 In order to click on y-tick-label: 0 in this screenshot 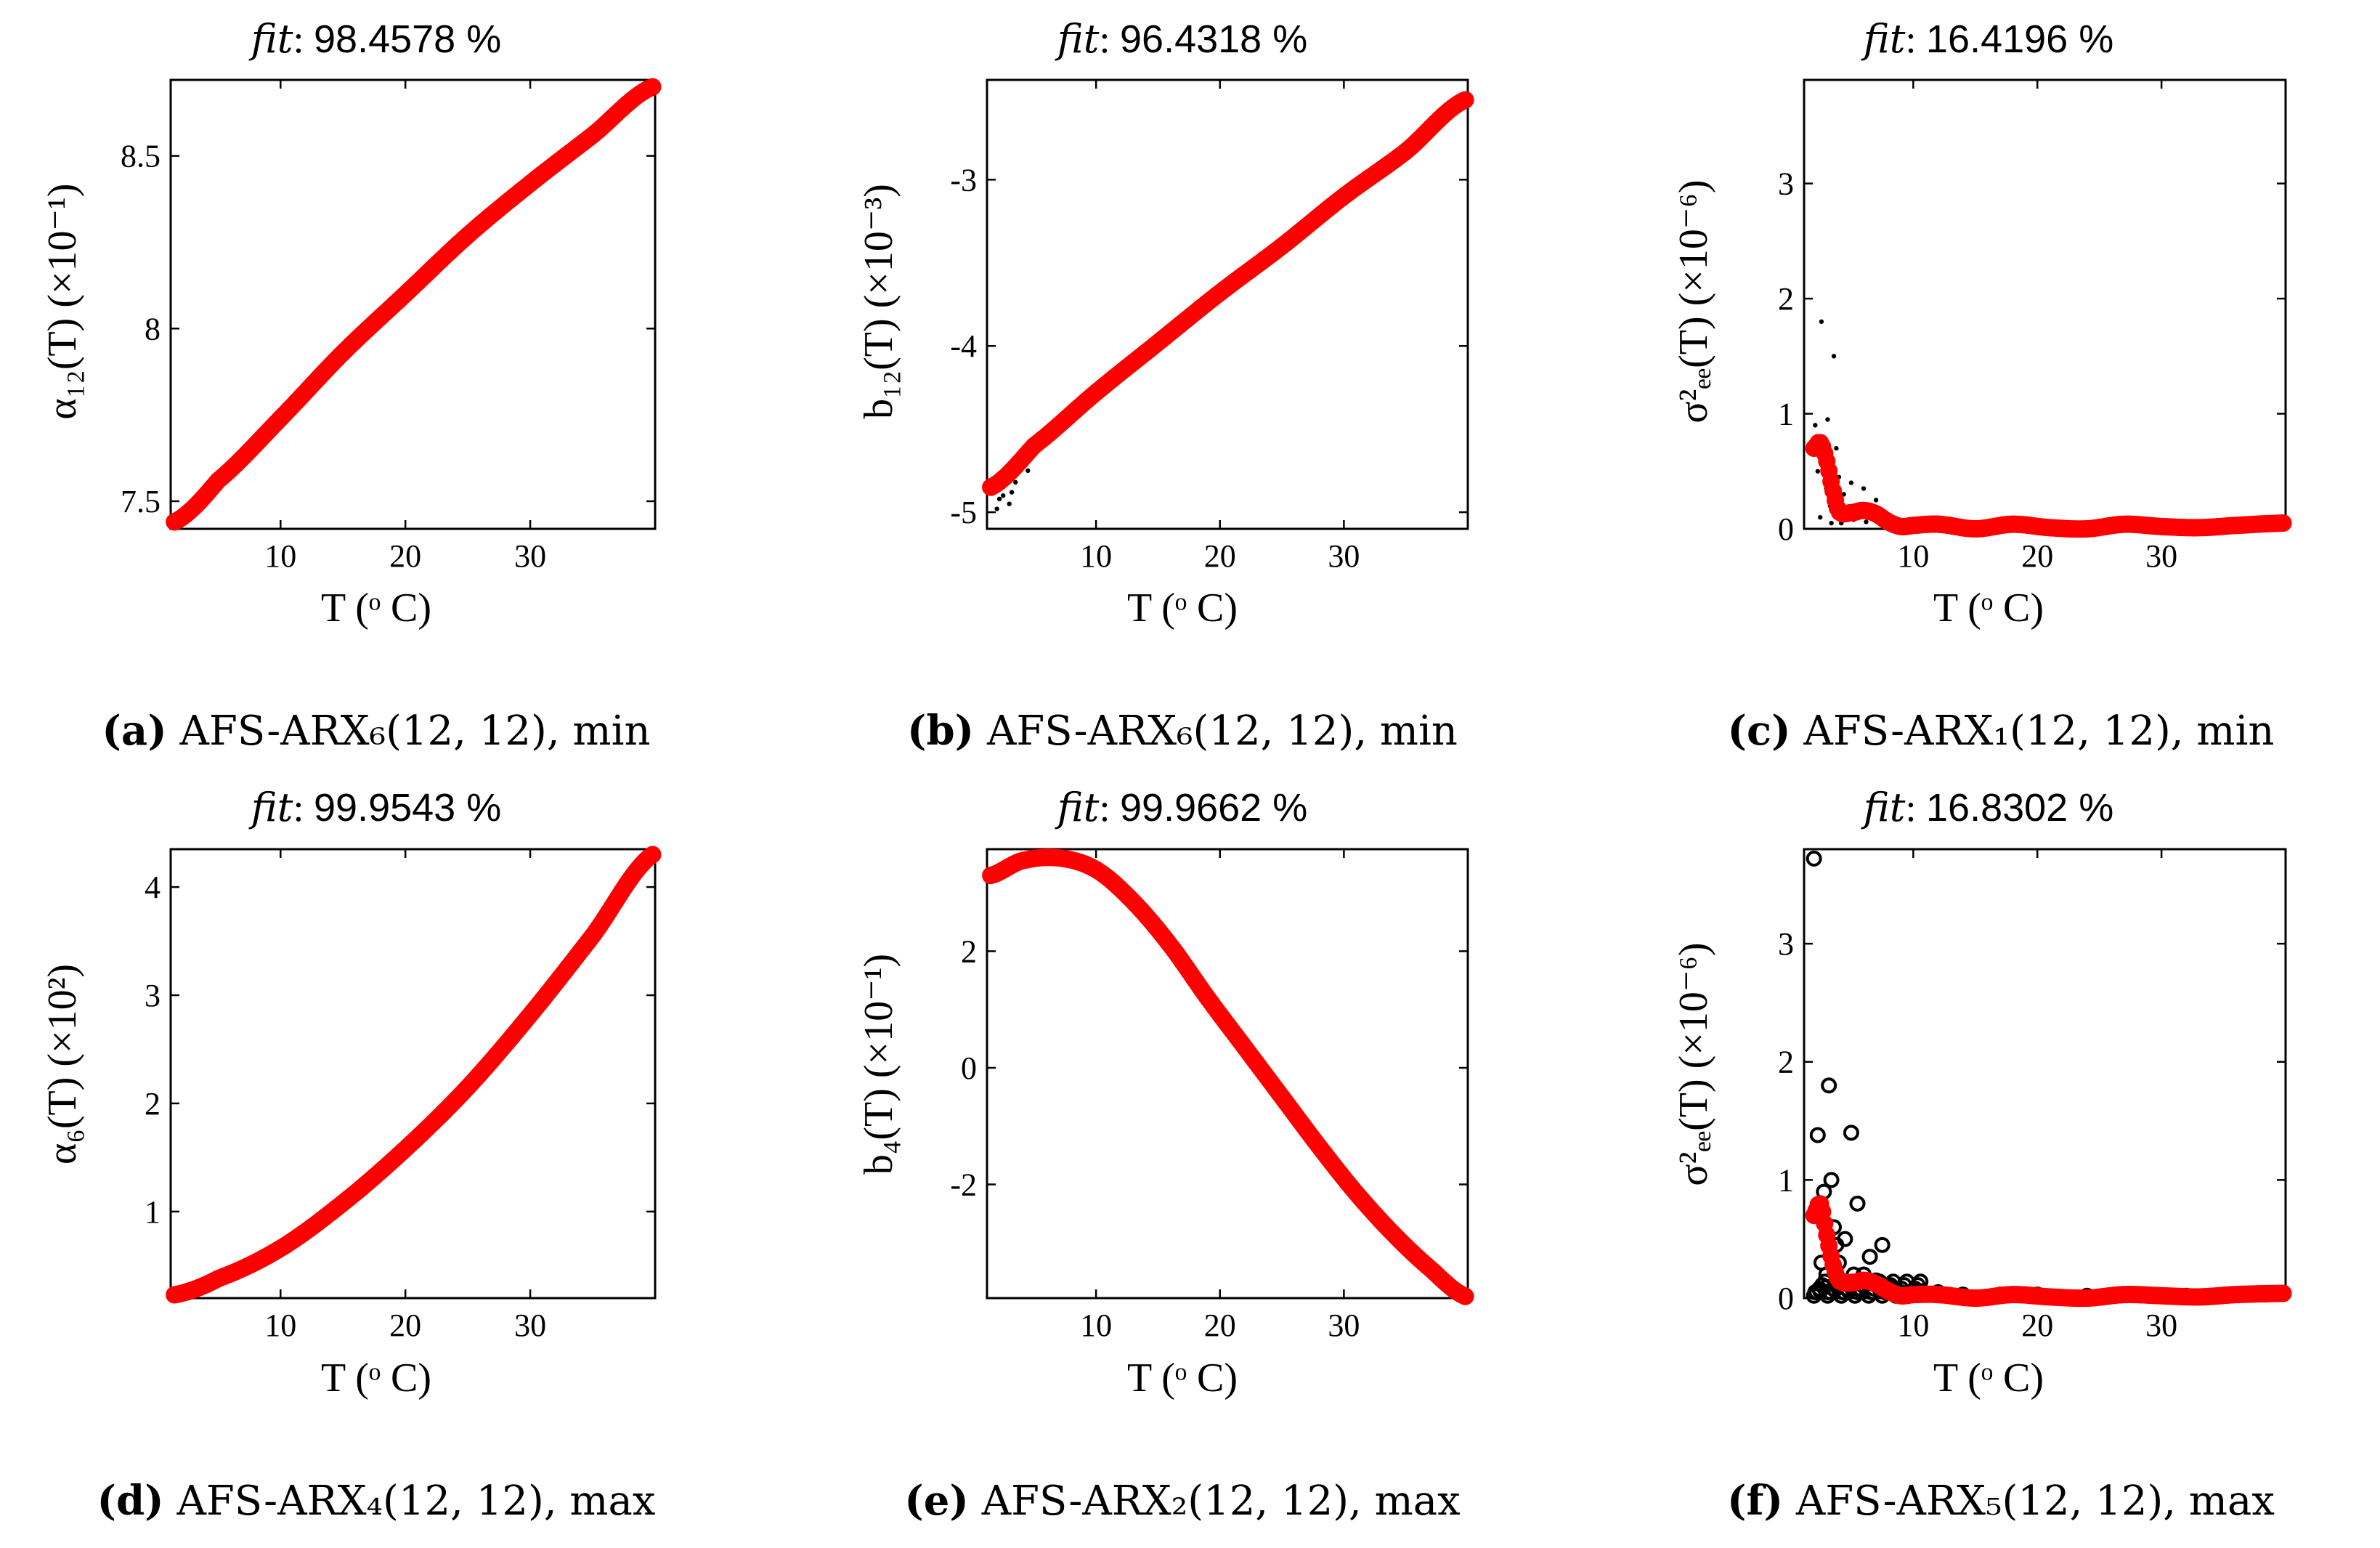, I will do `click(1786, 529)`.